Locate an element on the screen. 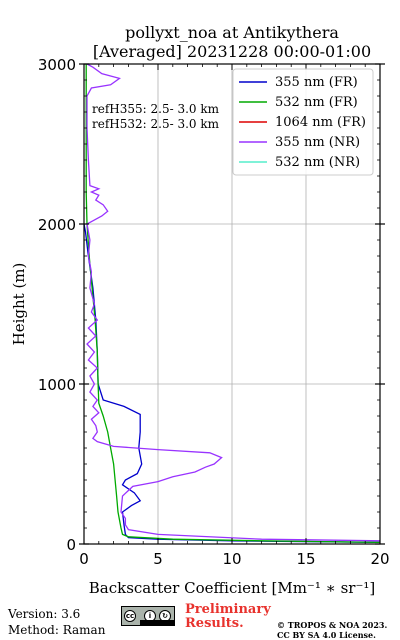 The width and height of the screenshot is (400, 640). y-tick-label: 3000 is located at coordinates (57, 65).